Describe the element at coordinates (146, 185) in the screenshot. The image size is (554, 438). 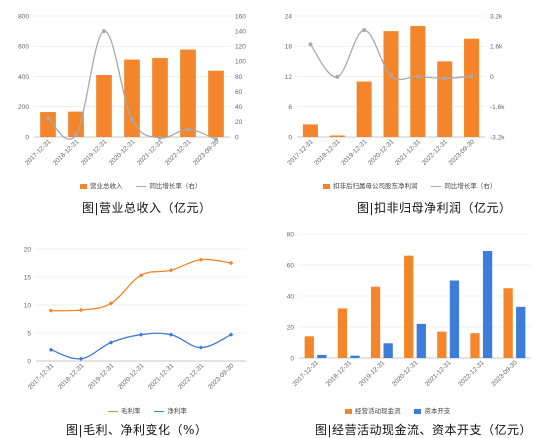
I see `revenue-legend: 营业总收入 同比增长率（右）` at that location.